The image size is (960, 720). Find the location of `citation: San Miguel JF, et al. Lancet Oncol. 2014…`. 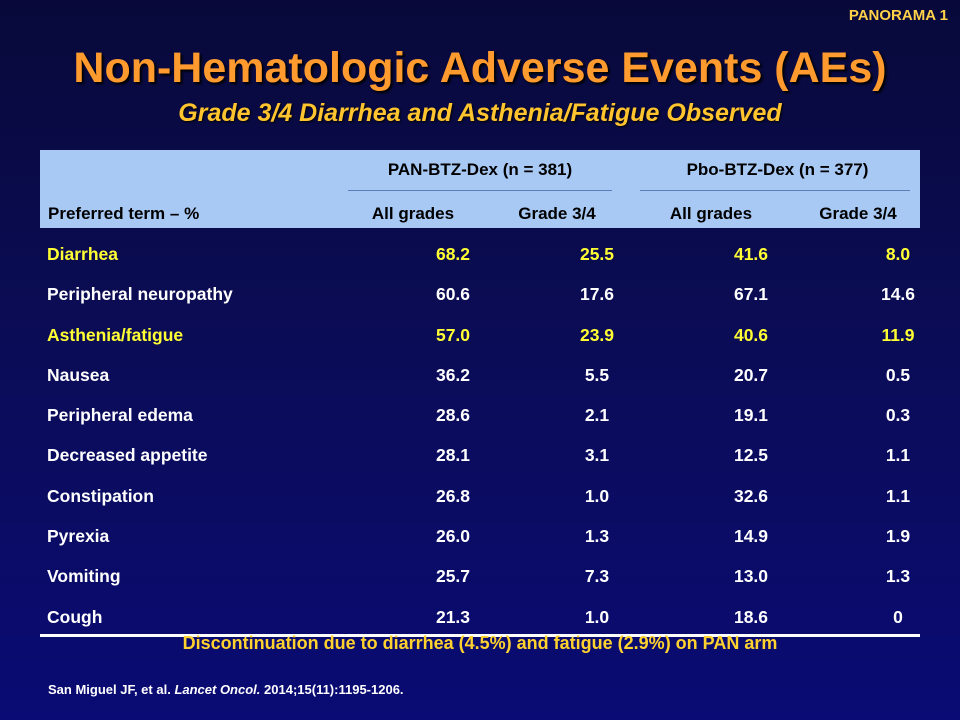

citation: San Miguel JF, et al. Lancet Oncol. 2014… is located at coordinates (226, 689).